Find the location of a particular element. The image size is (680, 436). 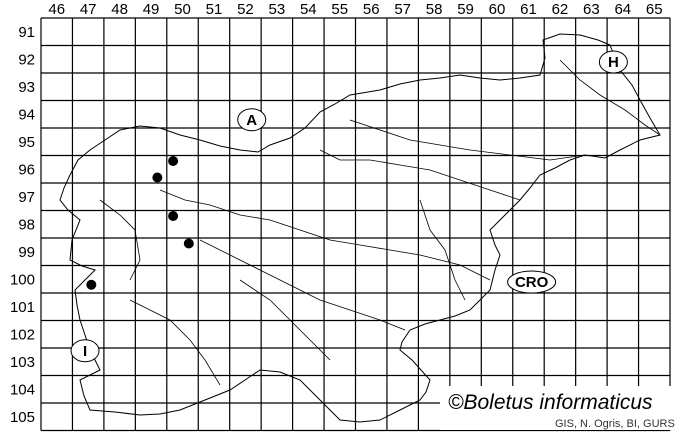

column-label: 61 is located at coordinates (528, 9).